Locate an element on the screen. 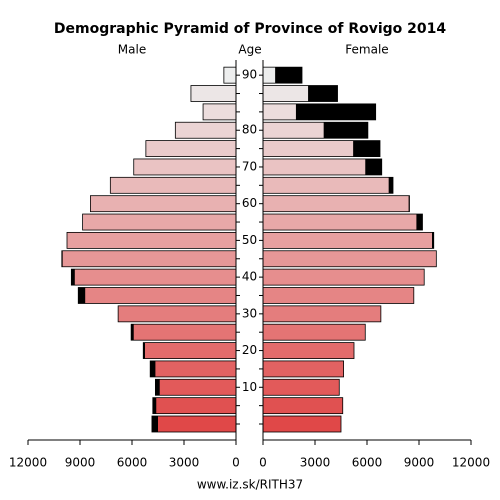 The height and width of the screenshot is (500, 500). age-label: 60 is located at coordinates (249, 203).